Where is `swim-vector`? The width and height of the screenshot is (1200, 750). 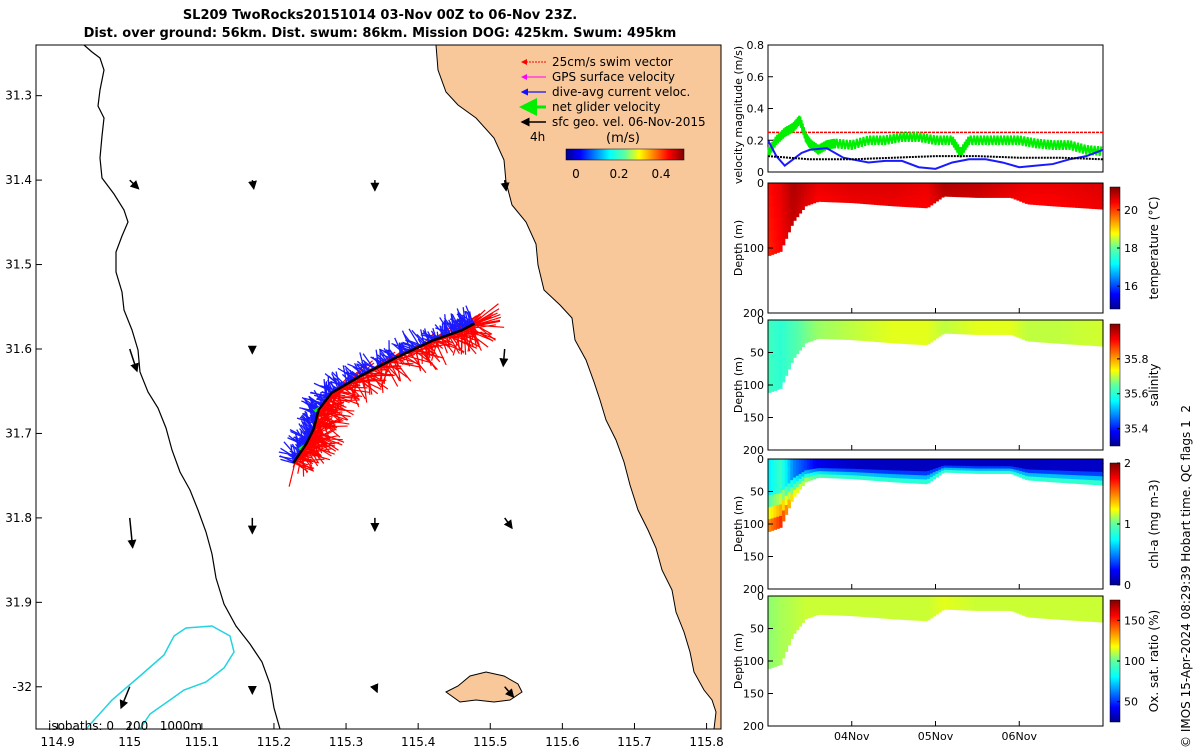 swim-vector is located at coordinates (328, 436).